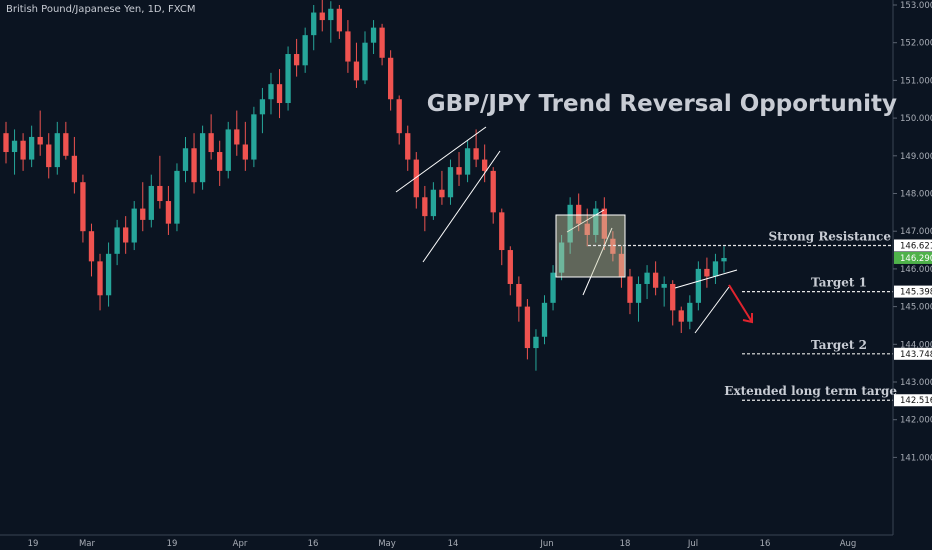 The image size is (932, 550). Describe the element at coordinates (740, 303) in the screenshot. I see `reversal-arrow` at that location.